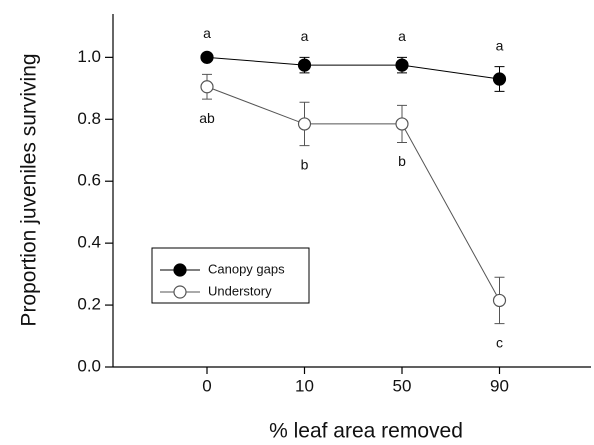 This screenshot has width=594, height=445. What do you see at coordinates (402, 385) in the screenshot?
I see `x-tick-label: 50` at bounding box center [402, 385].